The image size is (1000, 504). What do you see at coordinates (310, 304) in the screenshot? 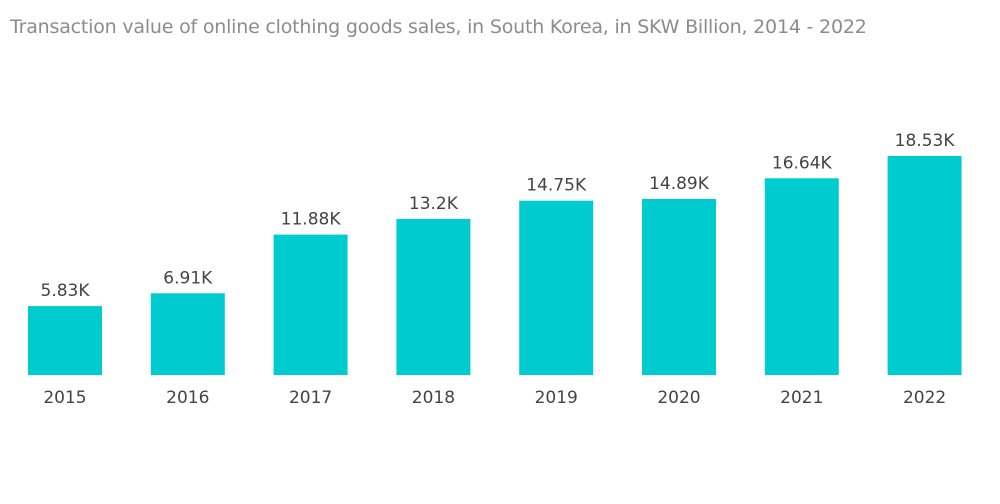
I see `bar-2017` at bounding box center [310, 304].